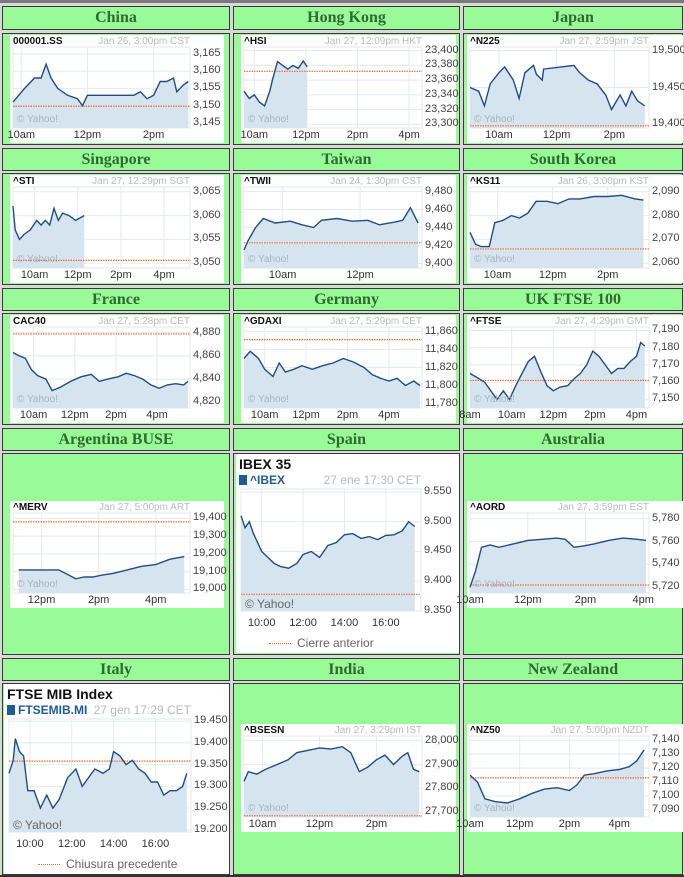 This screenshot has width=684, height=877. What do you see at coordinates (116, 439) in the screenshot?
I see `market-title-argentina-buse: Argentina BUSE` at bounding box center [116, 439].